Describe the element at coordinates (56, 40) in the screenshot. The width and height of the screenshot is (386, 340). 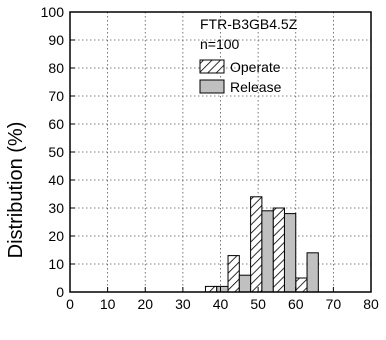
I see `y-tick-label: 90` at that location.